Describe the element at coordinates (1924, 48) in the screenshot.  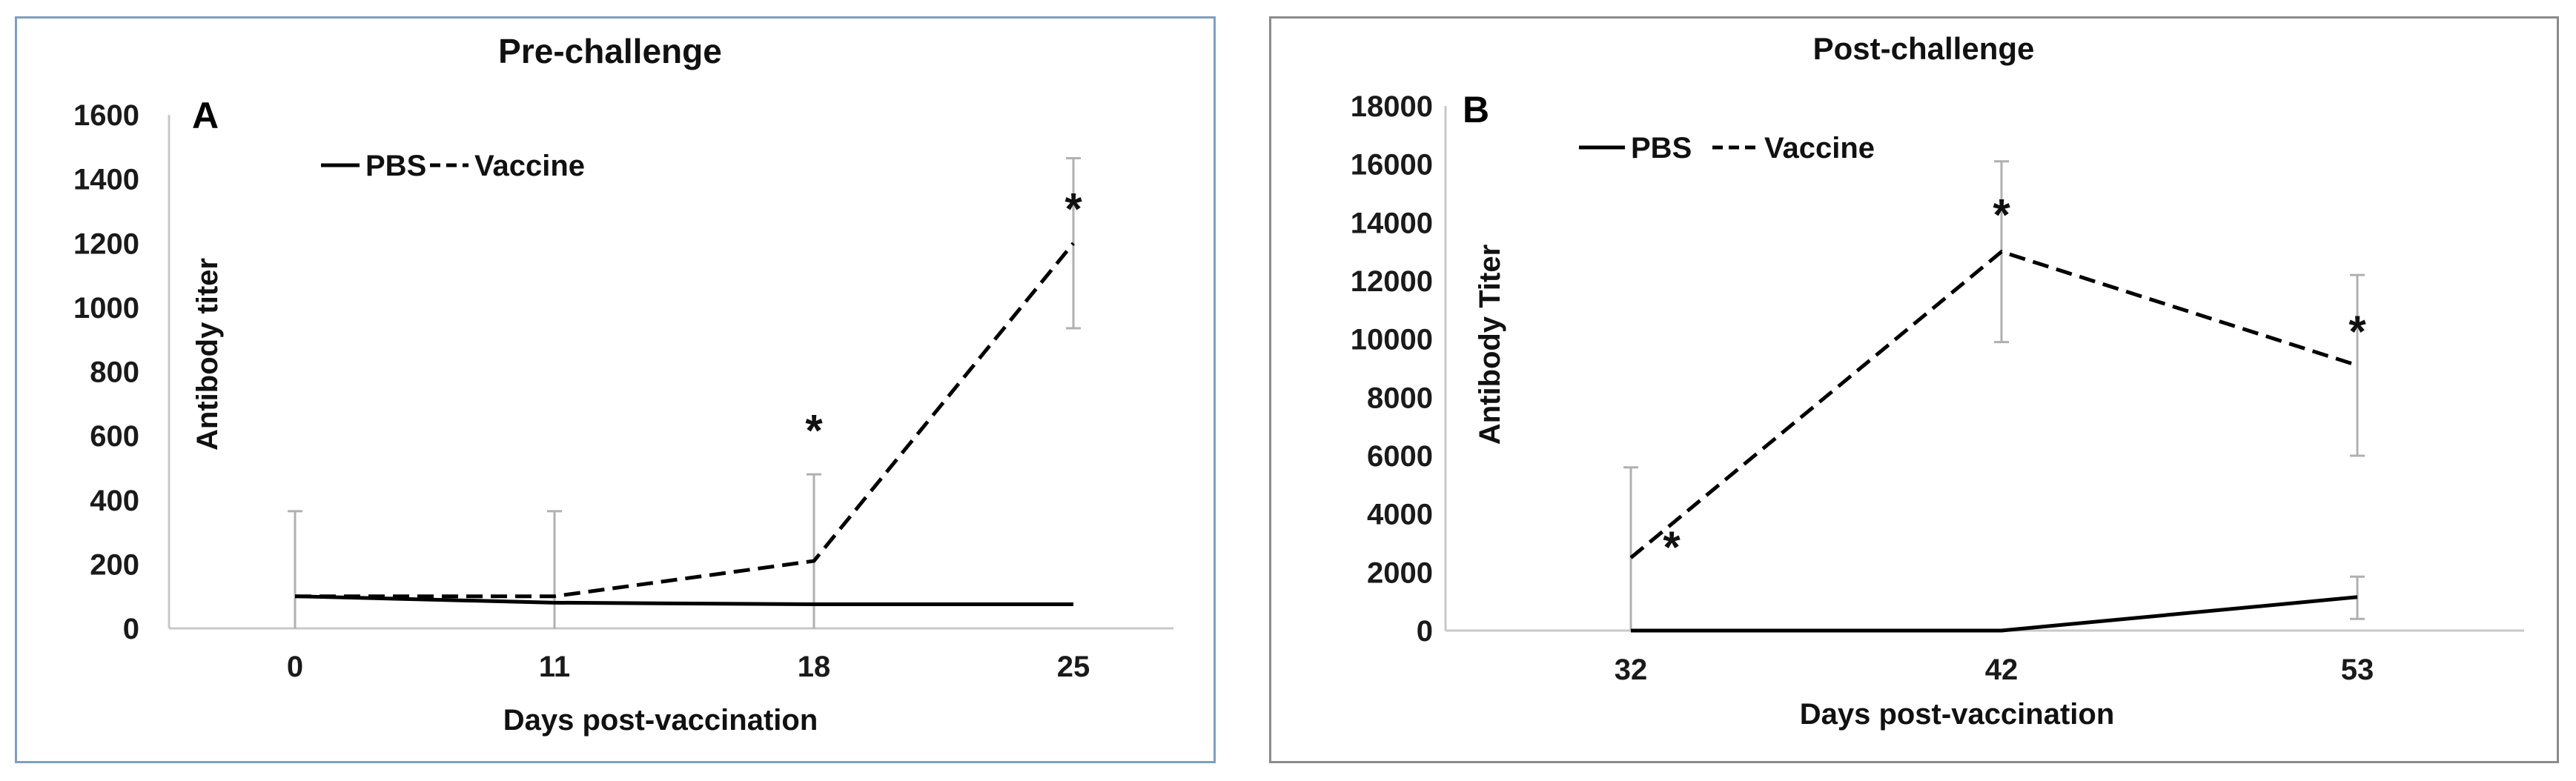
I see `chart-title: Post-challenge` at that location.